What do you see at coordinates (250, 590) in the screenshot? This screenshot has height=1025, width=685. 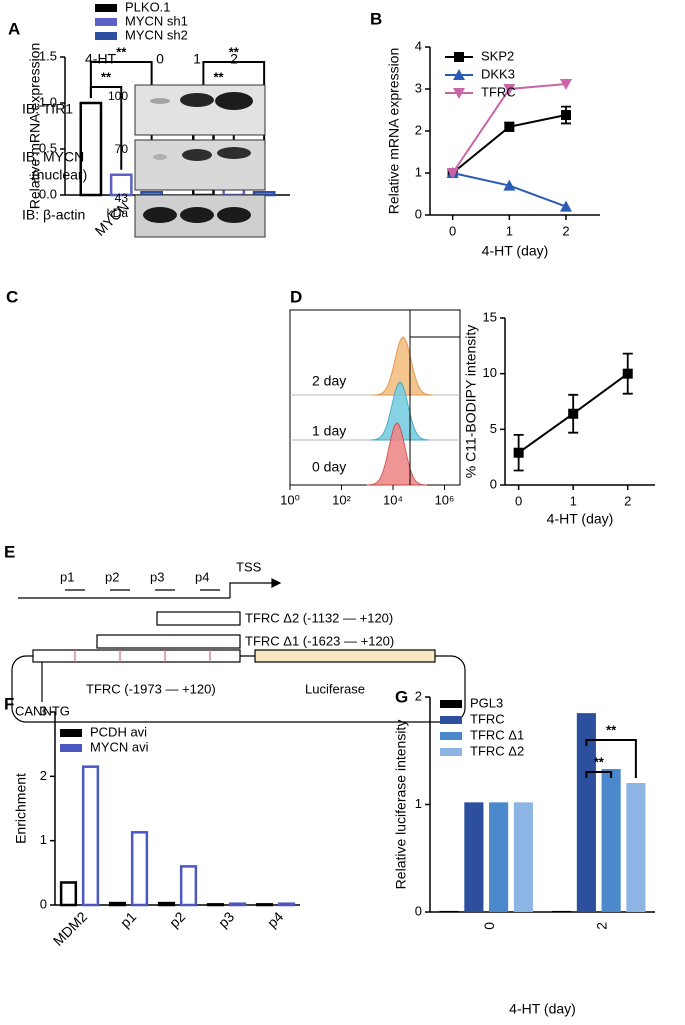 I see `tss-arrow` at bounding box center [250, 590].